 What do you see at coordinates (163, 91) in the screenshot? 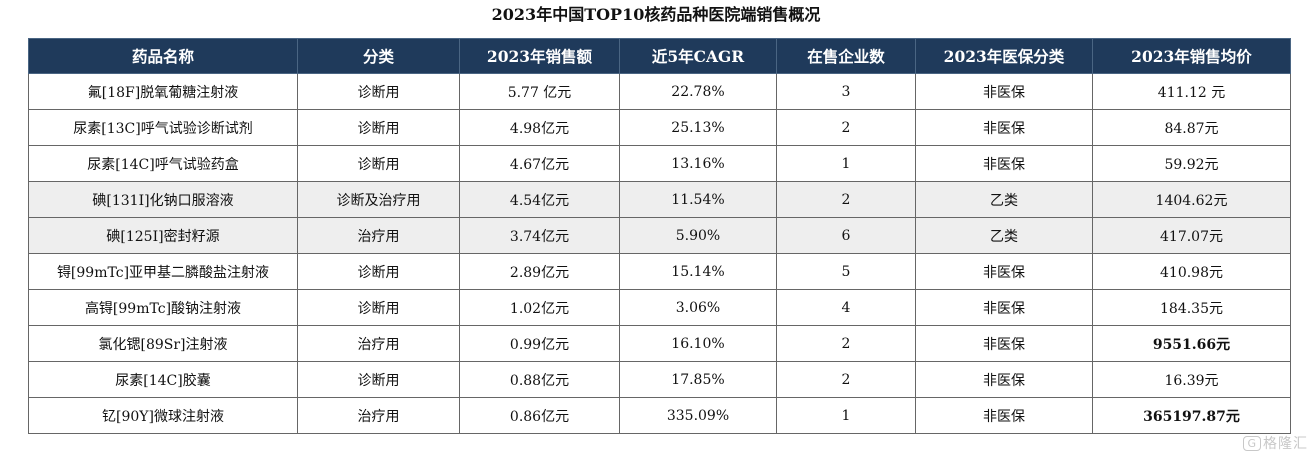
I see `drug-name-cell: 氟[18F]脱氧葡糖注射液` at bounding box center [163, 91].